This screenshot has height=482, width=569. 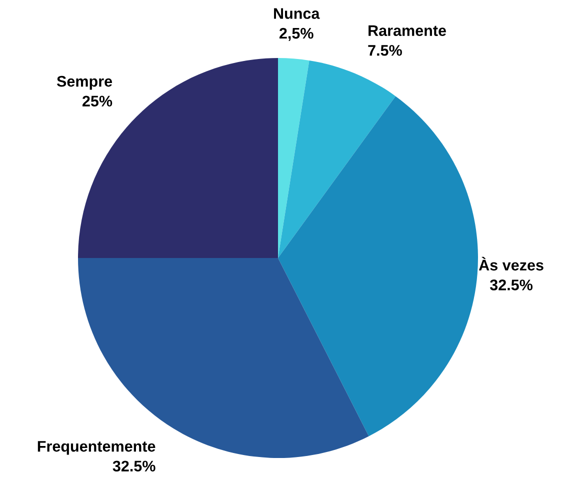 I want to click on slice-label: Sempre, so click(x=84, y=83).